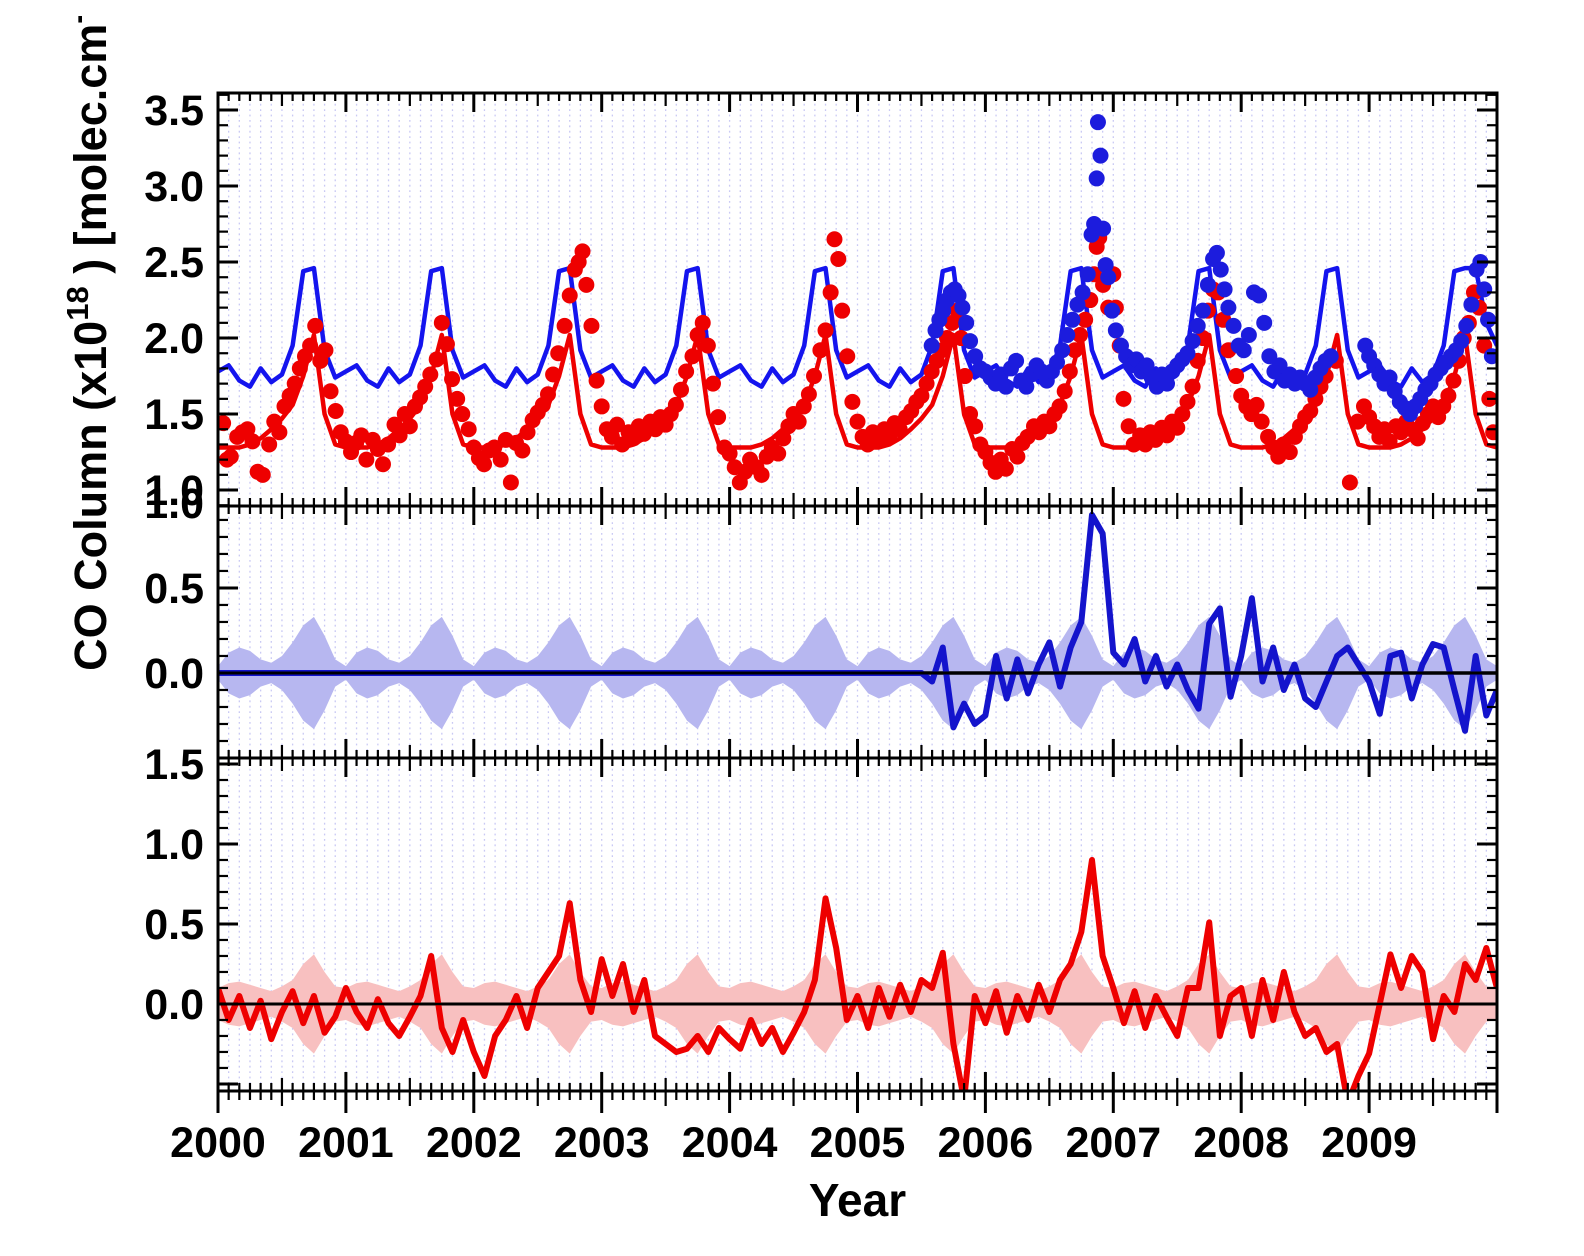 The width and height of the screenshot is (1584, 1256). I want to click on svg-text: 2.5, so click(174, 263).